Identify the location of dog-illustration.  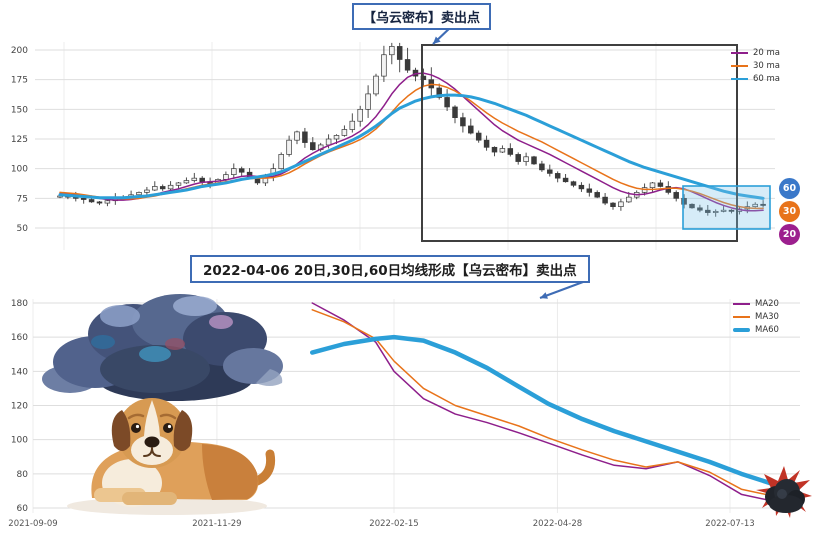
(171, 456).